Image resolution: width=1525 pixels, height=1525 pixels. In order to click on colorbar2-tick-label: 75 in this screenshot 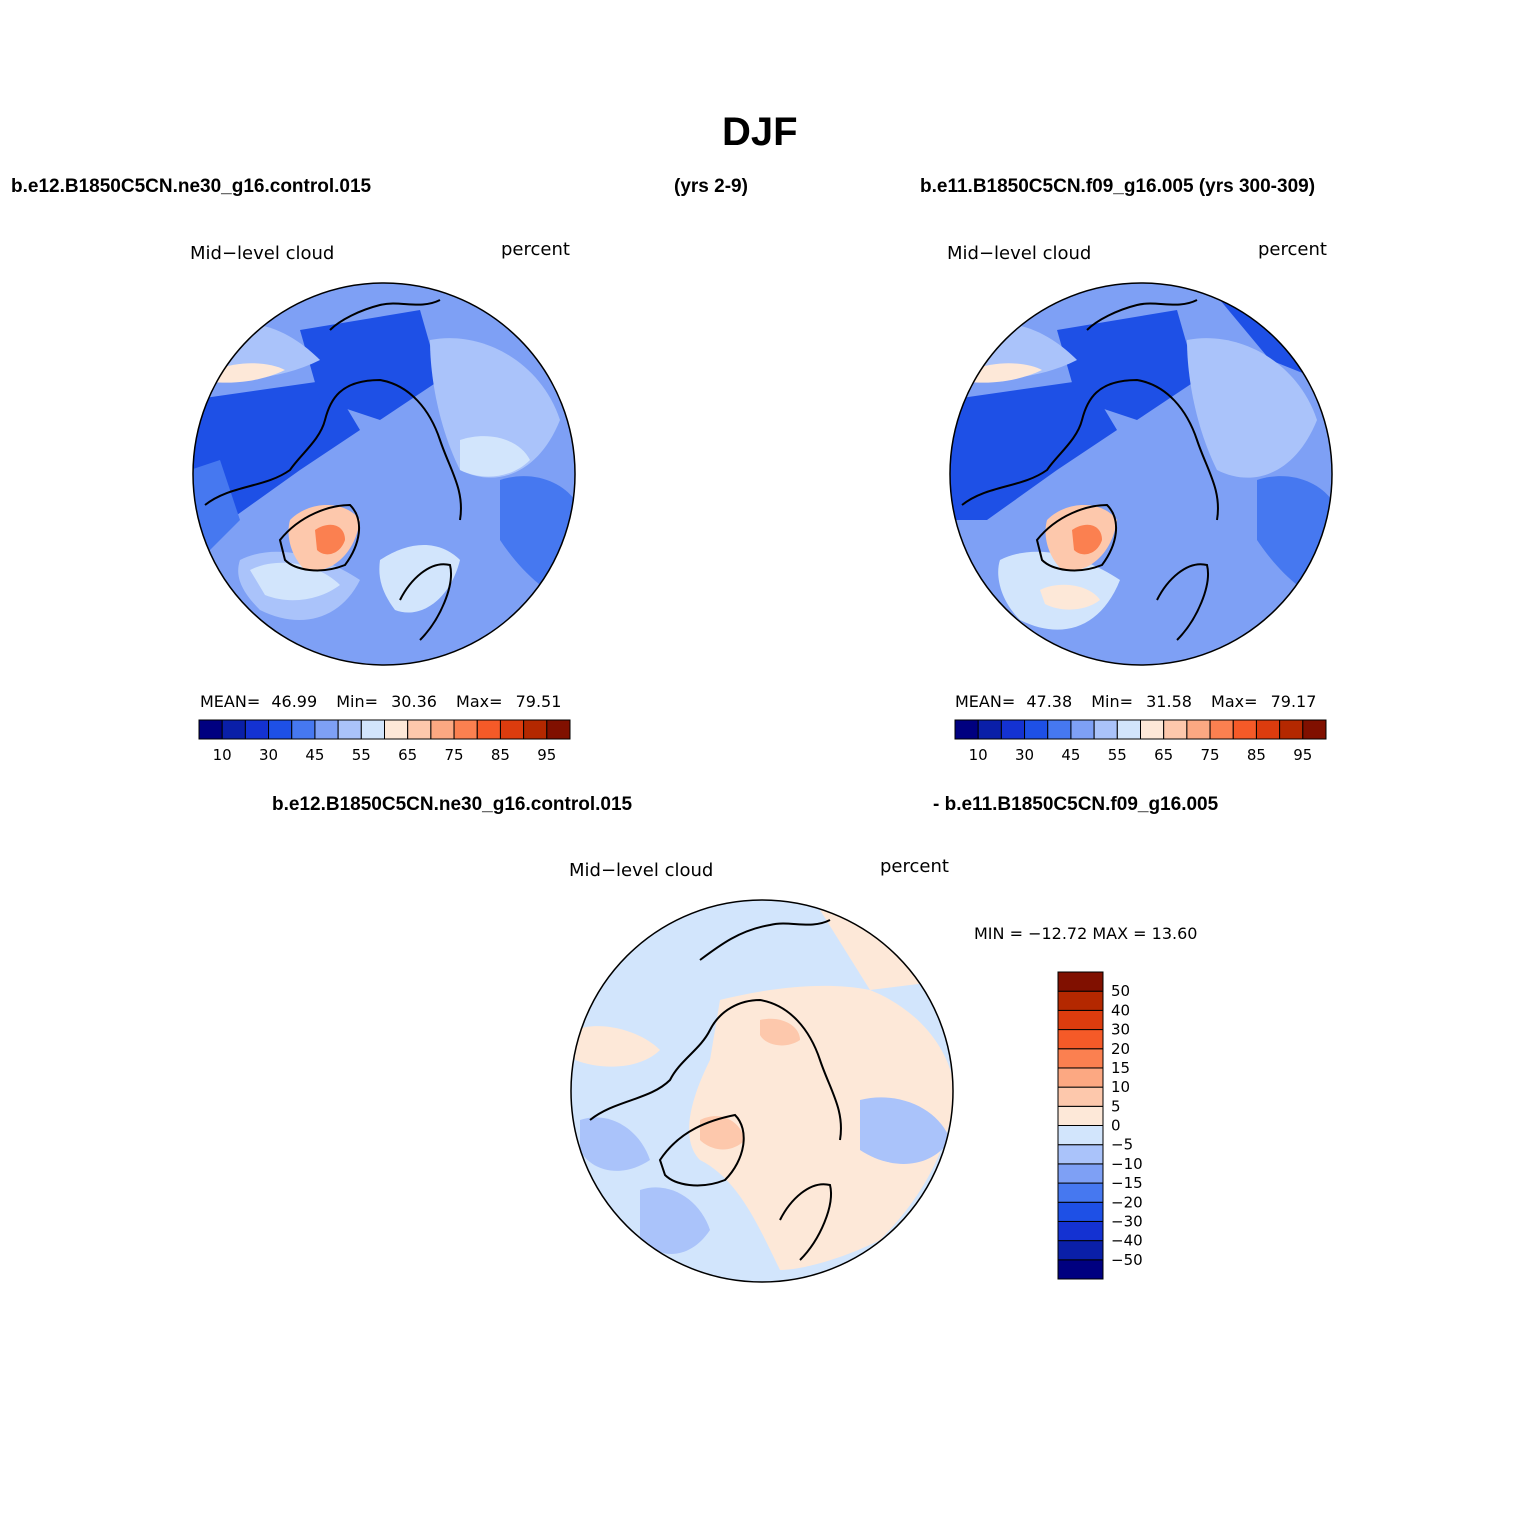, I will do `click(1210, 755)`.